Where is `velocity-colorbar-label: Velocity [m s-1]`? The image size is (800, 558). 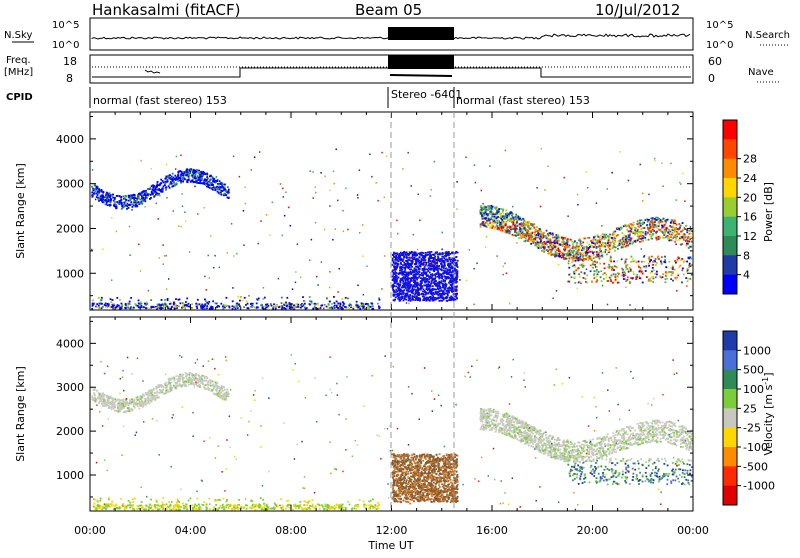 velocity-colorbar-label: Velocity [m s-1] is located at coordinates (768, 413).